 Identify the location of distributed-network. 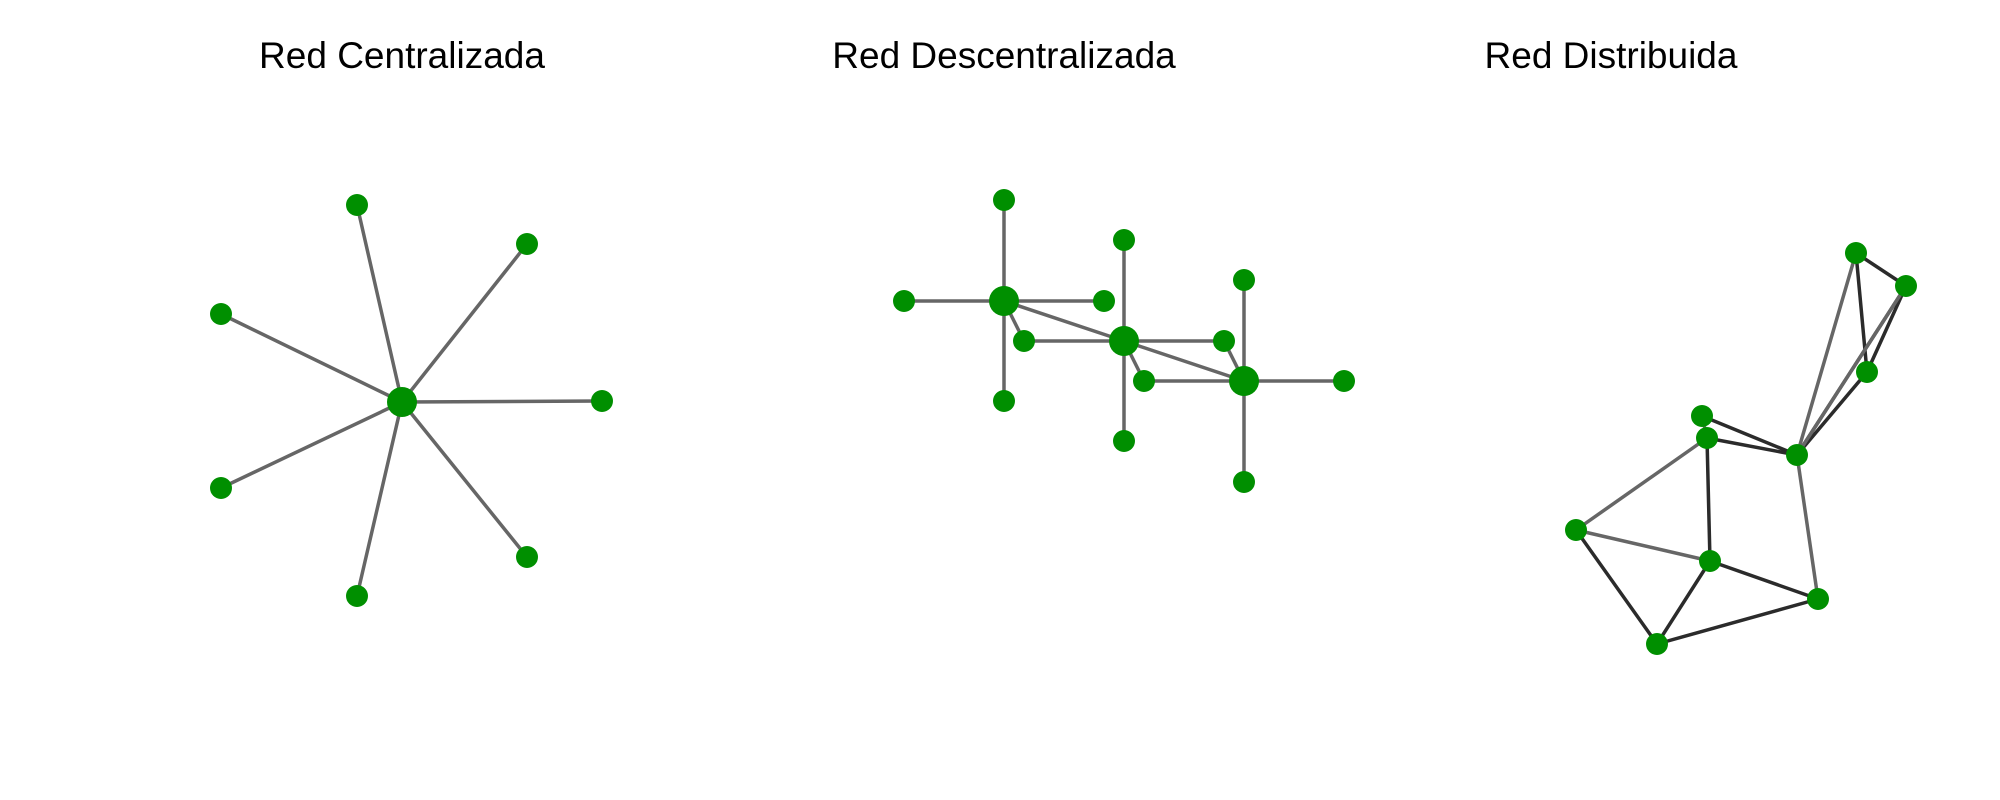
(1741, 448).